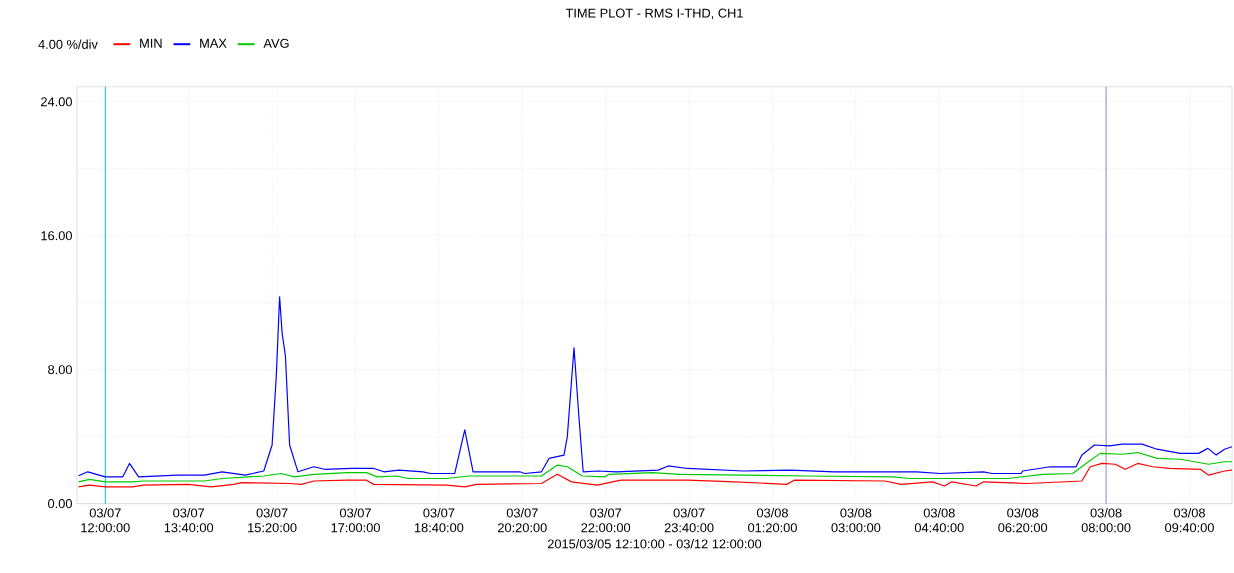 The width and height of the screenshot is (1234, 573). Describe the element at coordinates (213, 43) in the screenshot. I see `legend-label: MAX` at that location.